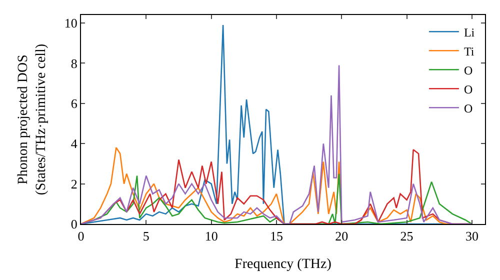 The image size is (500, 280). What do you see at coordinates (74, 144) in the screenshot?
I see `y-tick-label: 4` at bounding box center [74, 144].